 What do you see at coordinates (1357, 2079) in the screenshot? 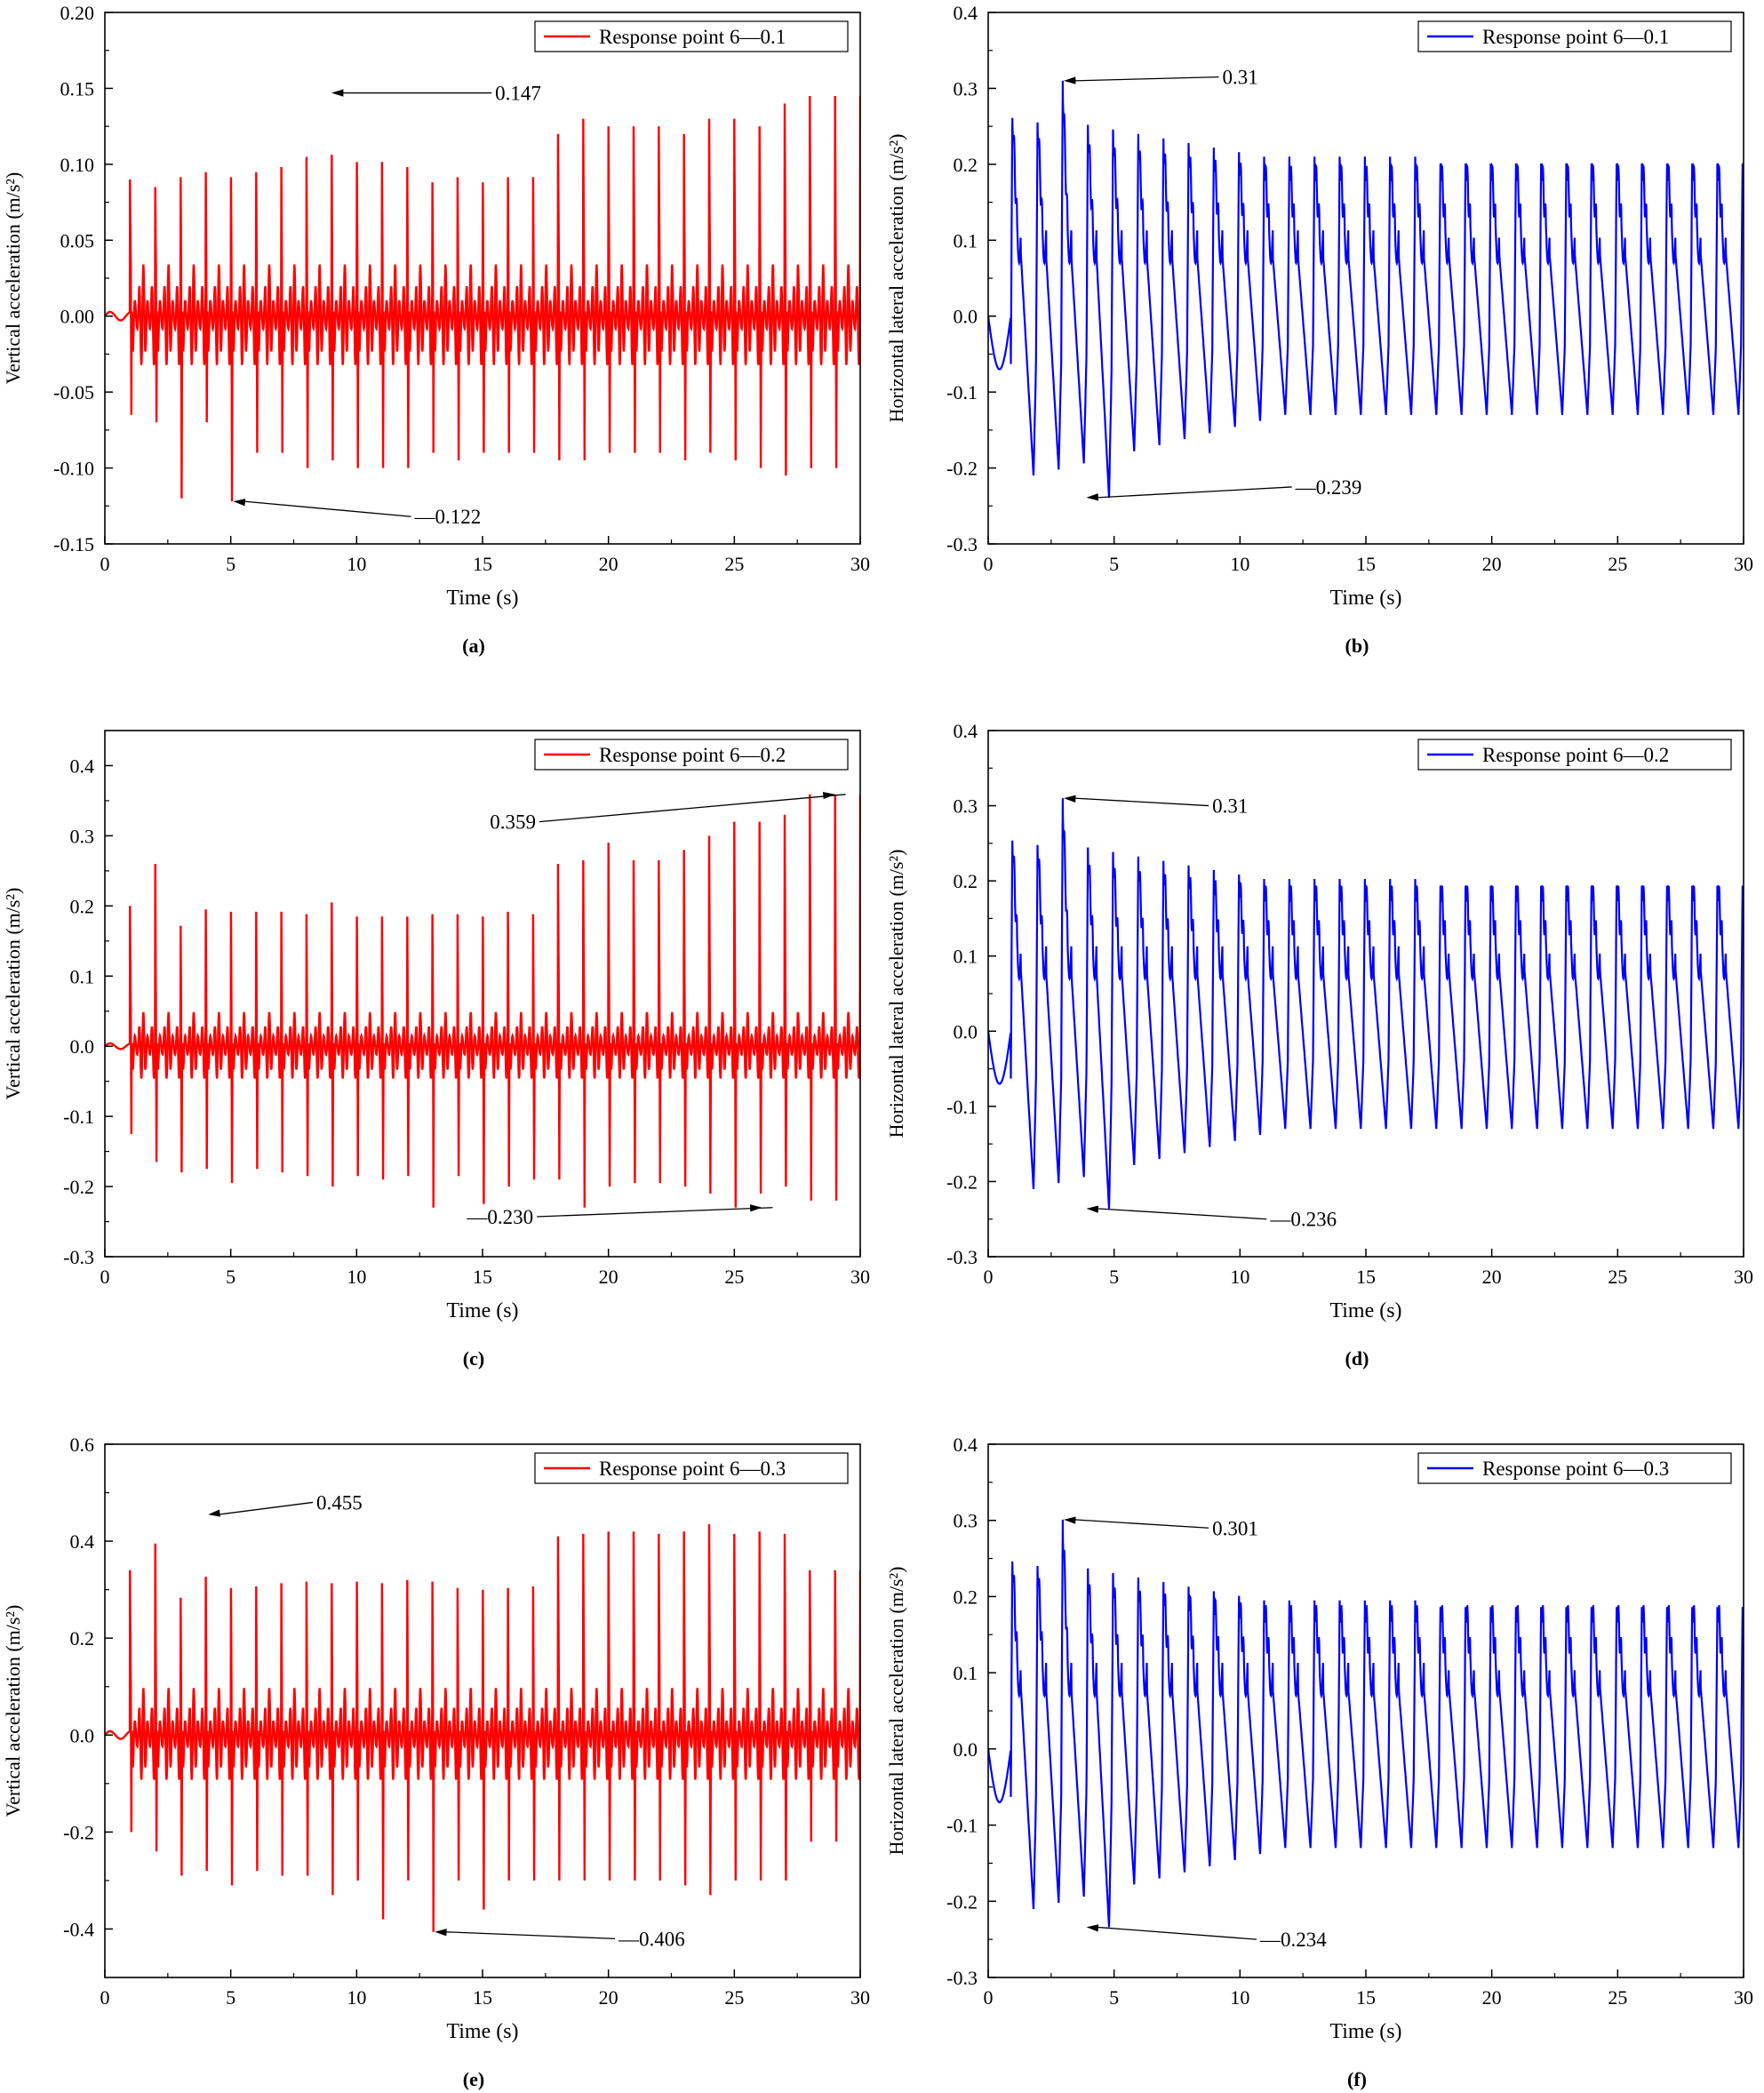
I see `panel-label: (f)` at bounding box center [1357, 2079].